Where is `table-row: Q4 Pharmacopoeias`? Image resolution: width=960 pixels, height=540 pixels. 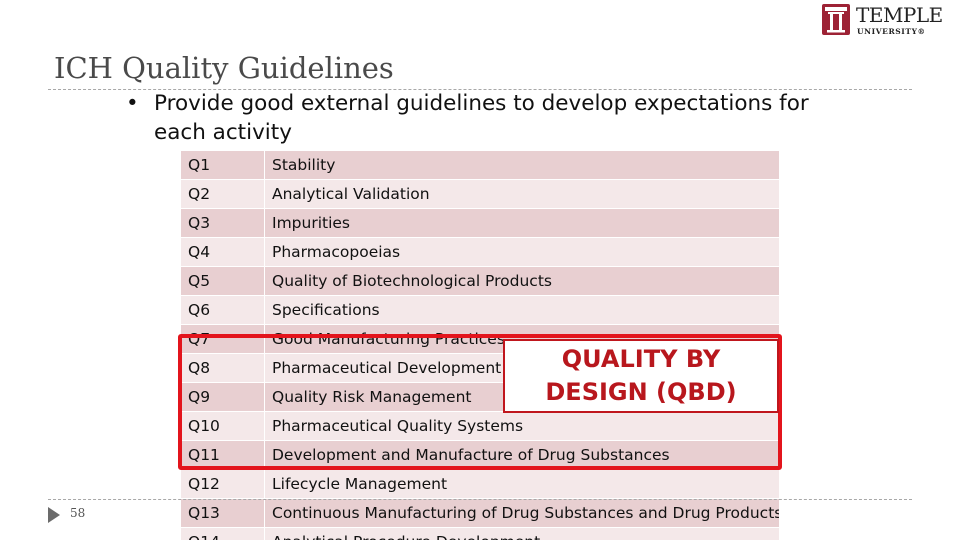
table-row: Q4 Pharmacopoeias is located at coordinates (480, 252).